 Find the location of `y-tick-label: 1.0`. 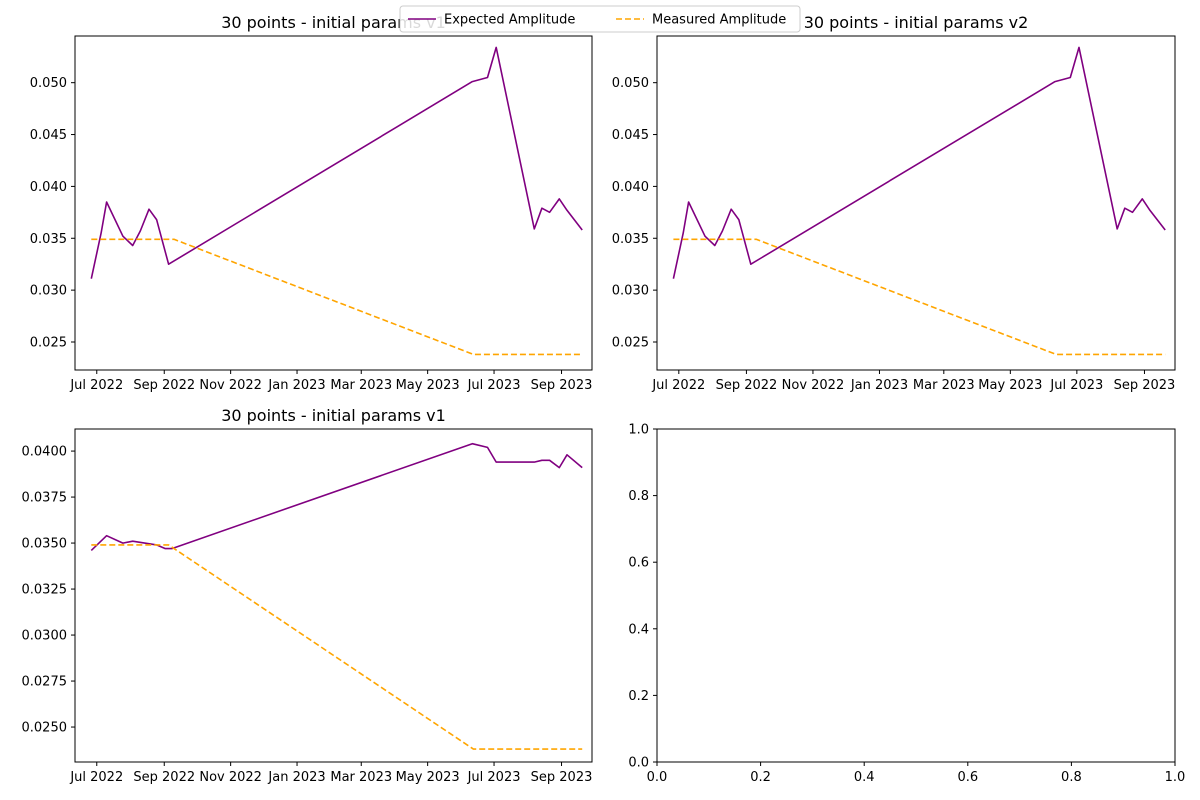

y-tick-label: 1.0 is located at coordinates (638, 430).